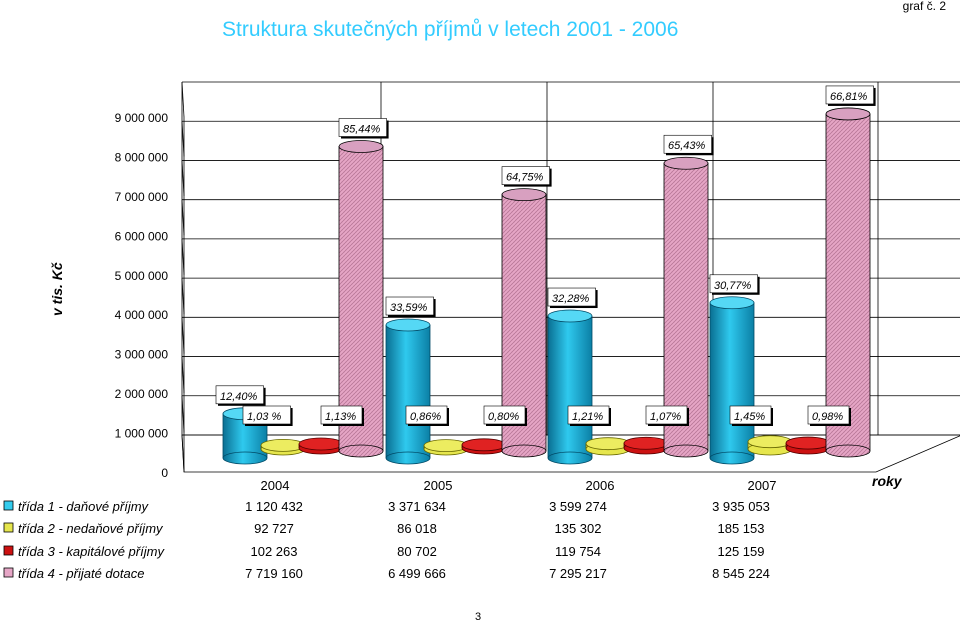 The height and width of the screenshot is (625, 960). Describe the element at coordinates (417, 551) in the screenshot. I see `data-table-cell: 80 702` at that location.